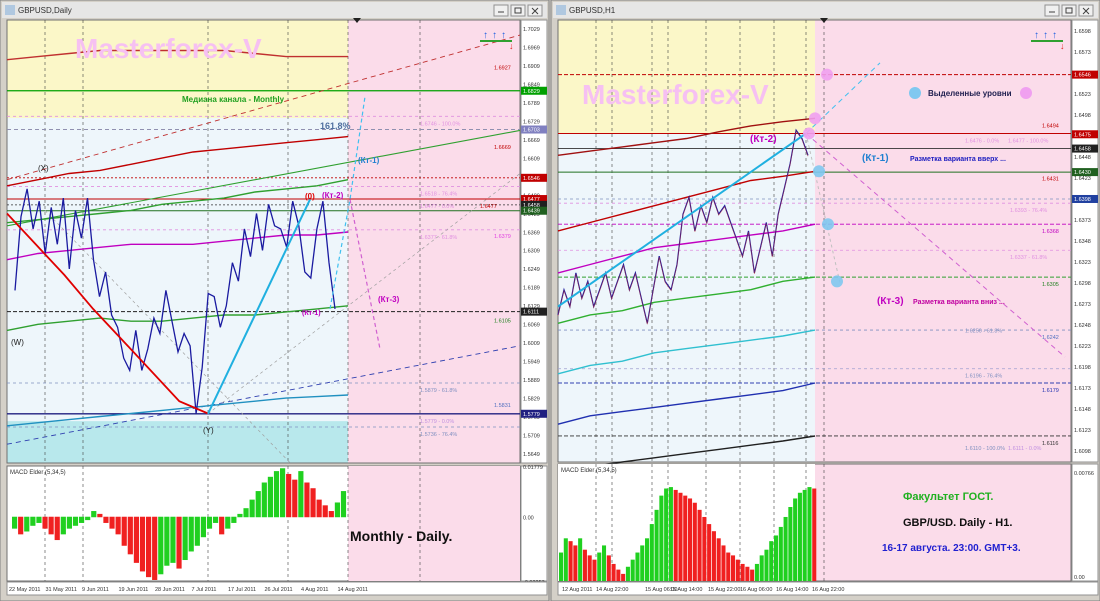  I want to click on price-tag-label: 1.5779, so click(531, 415).